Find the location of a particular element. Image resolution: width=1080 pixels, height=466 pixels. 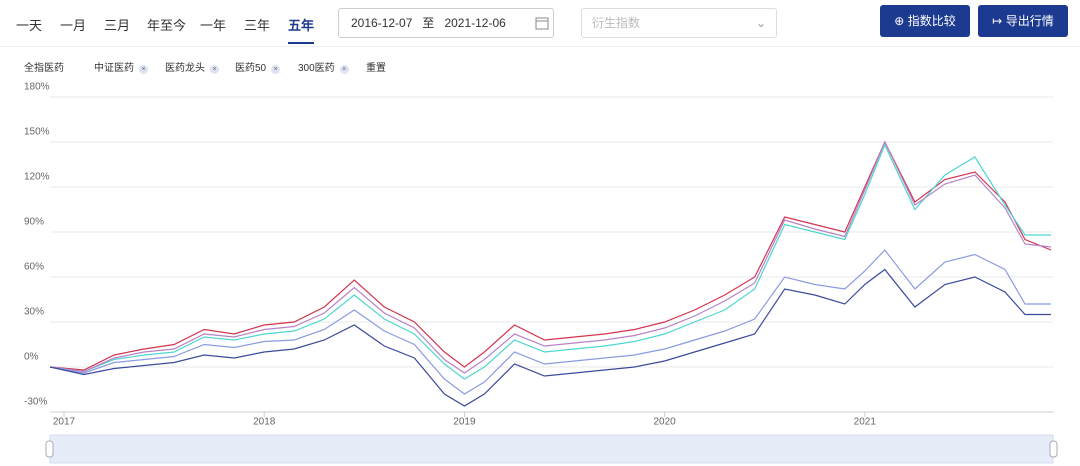

x-tick-label: 2017 is located at coordinates (64, 422).